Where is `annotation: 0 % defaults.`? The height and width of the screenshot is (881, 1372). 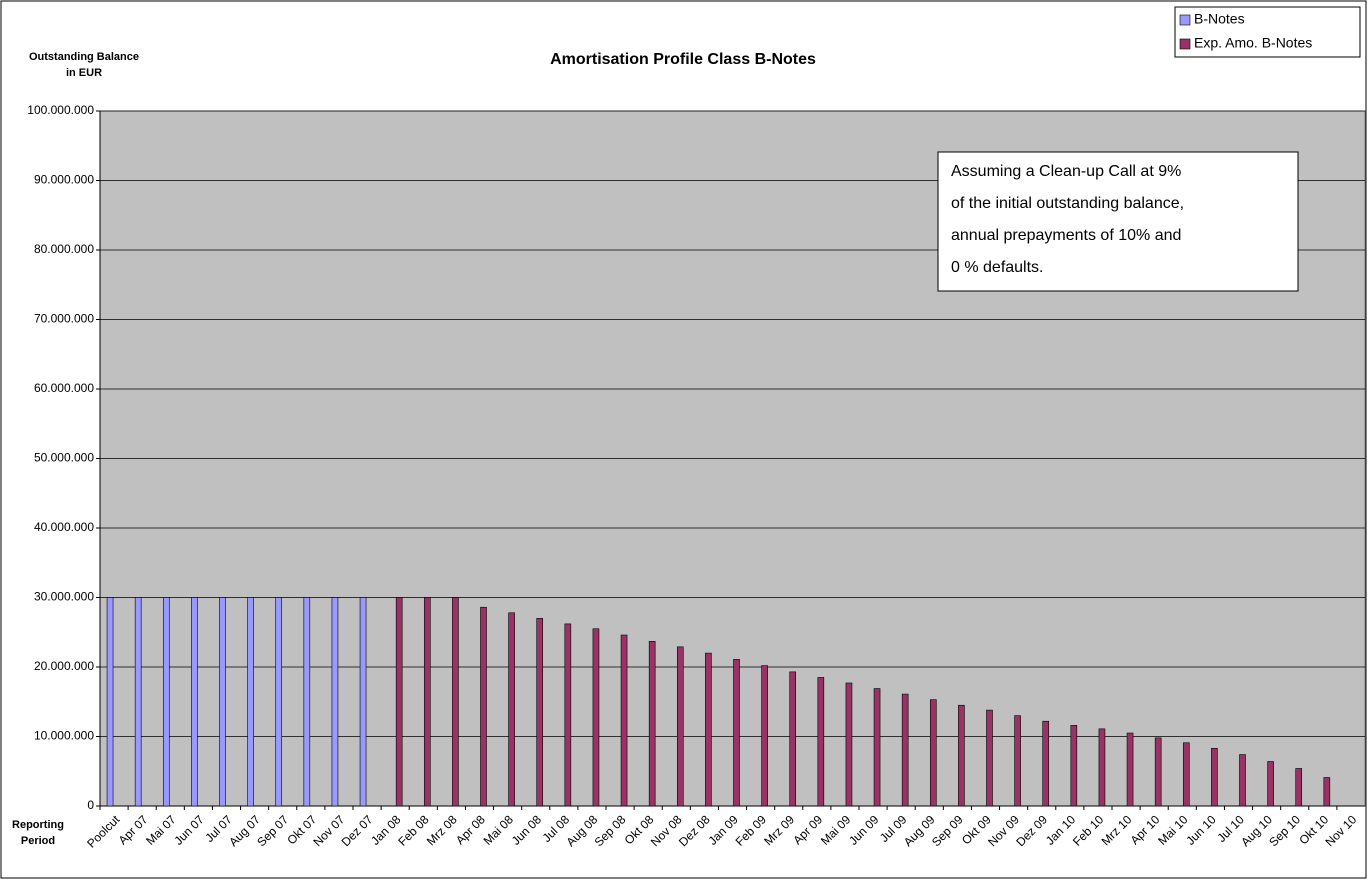
annotation: 0 % defaults. is located at coordinates (997, 267).